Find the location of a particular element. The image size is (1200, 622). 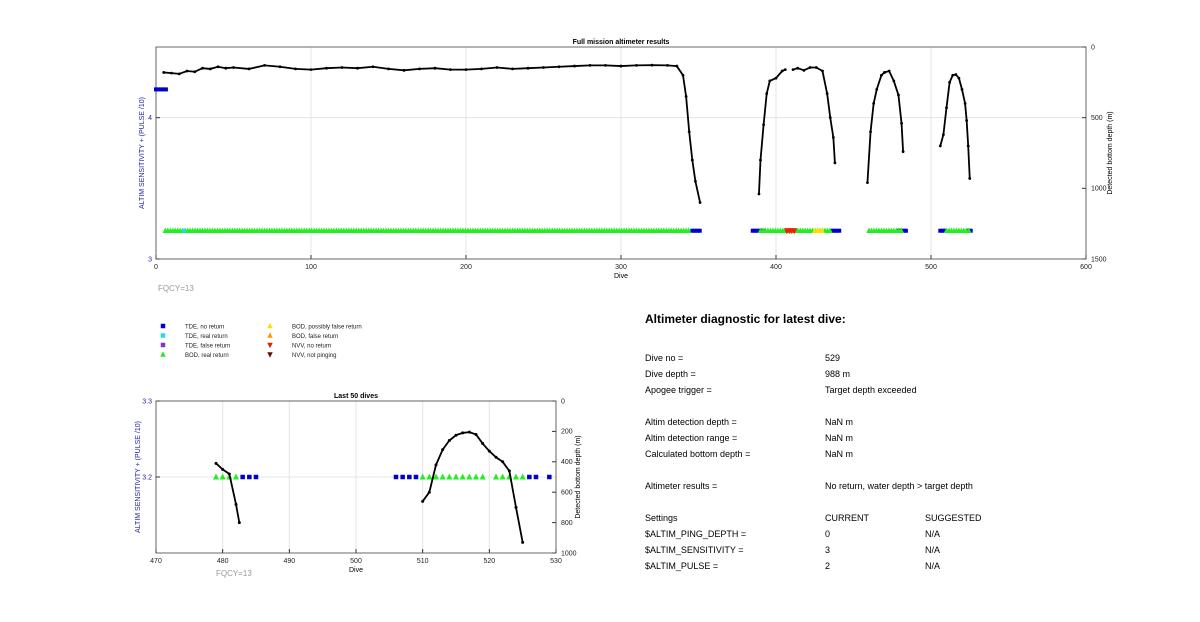

fqcy-annotation: FQCY=13 is located at coordinates (176, 288).